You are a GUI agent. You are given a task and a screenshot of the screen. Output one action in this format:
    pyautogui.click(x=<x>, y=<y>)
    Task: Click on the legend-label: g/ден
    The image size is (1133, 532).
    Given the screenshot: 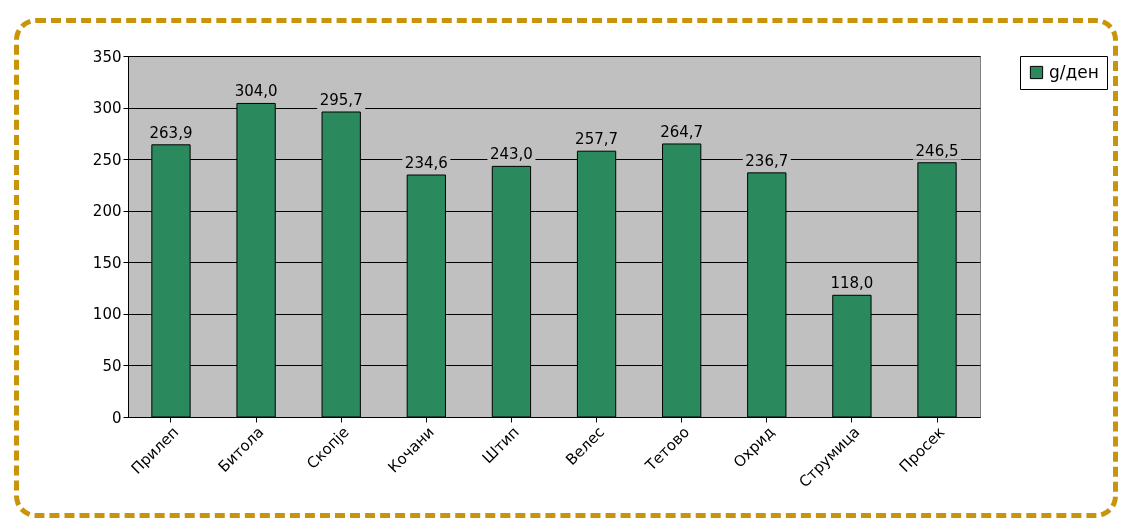 What is the action you would take?
    pyautogui.click(x=1074, y=71)
    